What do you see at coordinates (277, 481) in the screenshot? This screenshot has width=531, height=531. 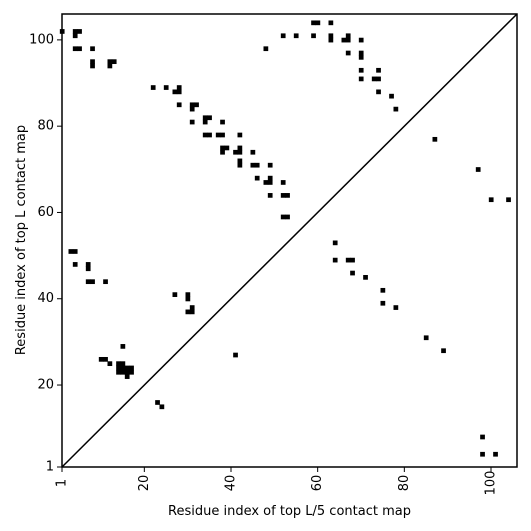 I see `x-ticks: 1 20 40 60 80 100` at bounding box center [277, 481].